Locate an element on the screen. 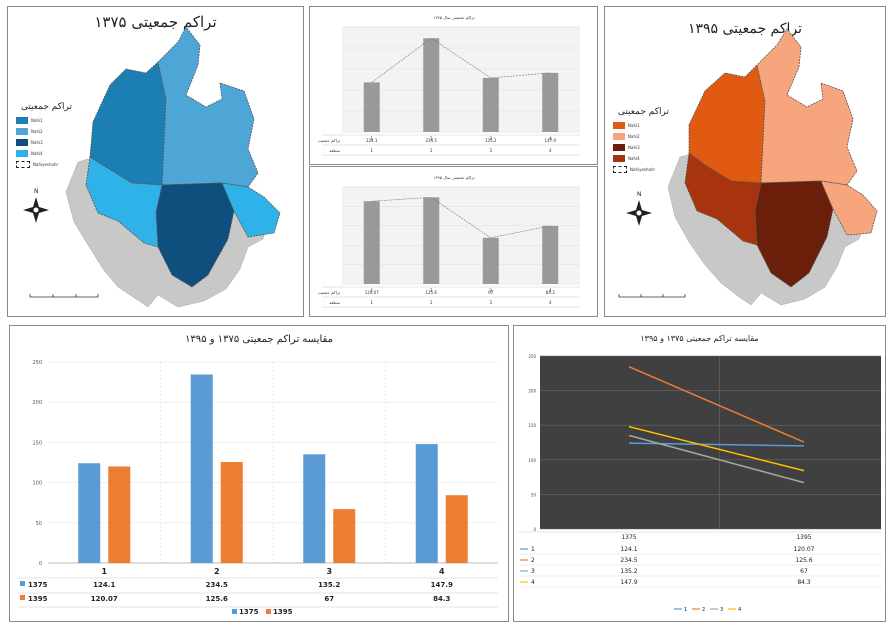  x-tick-label: 1395 is located at coordinates (803, 537).